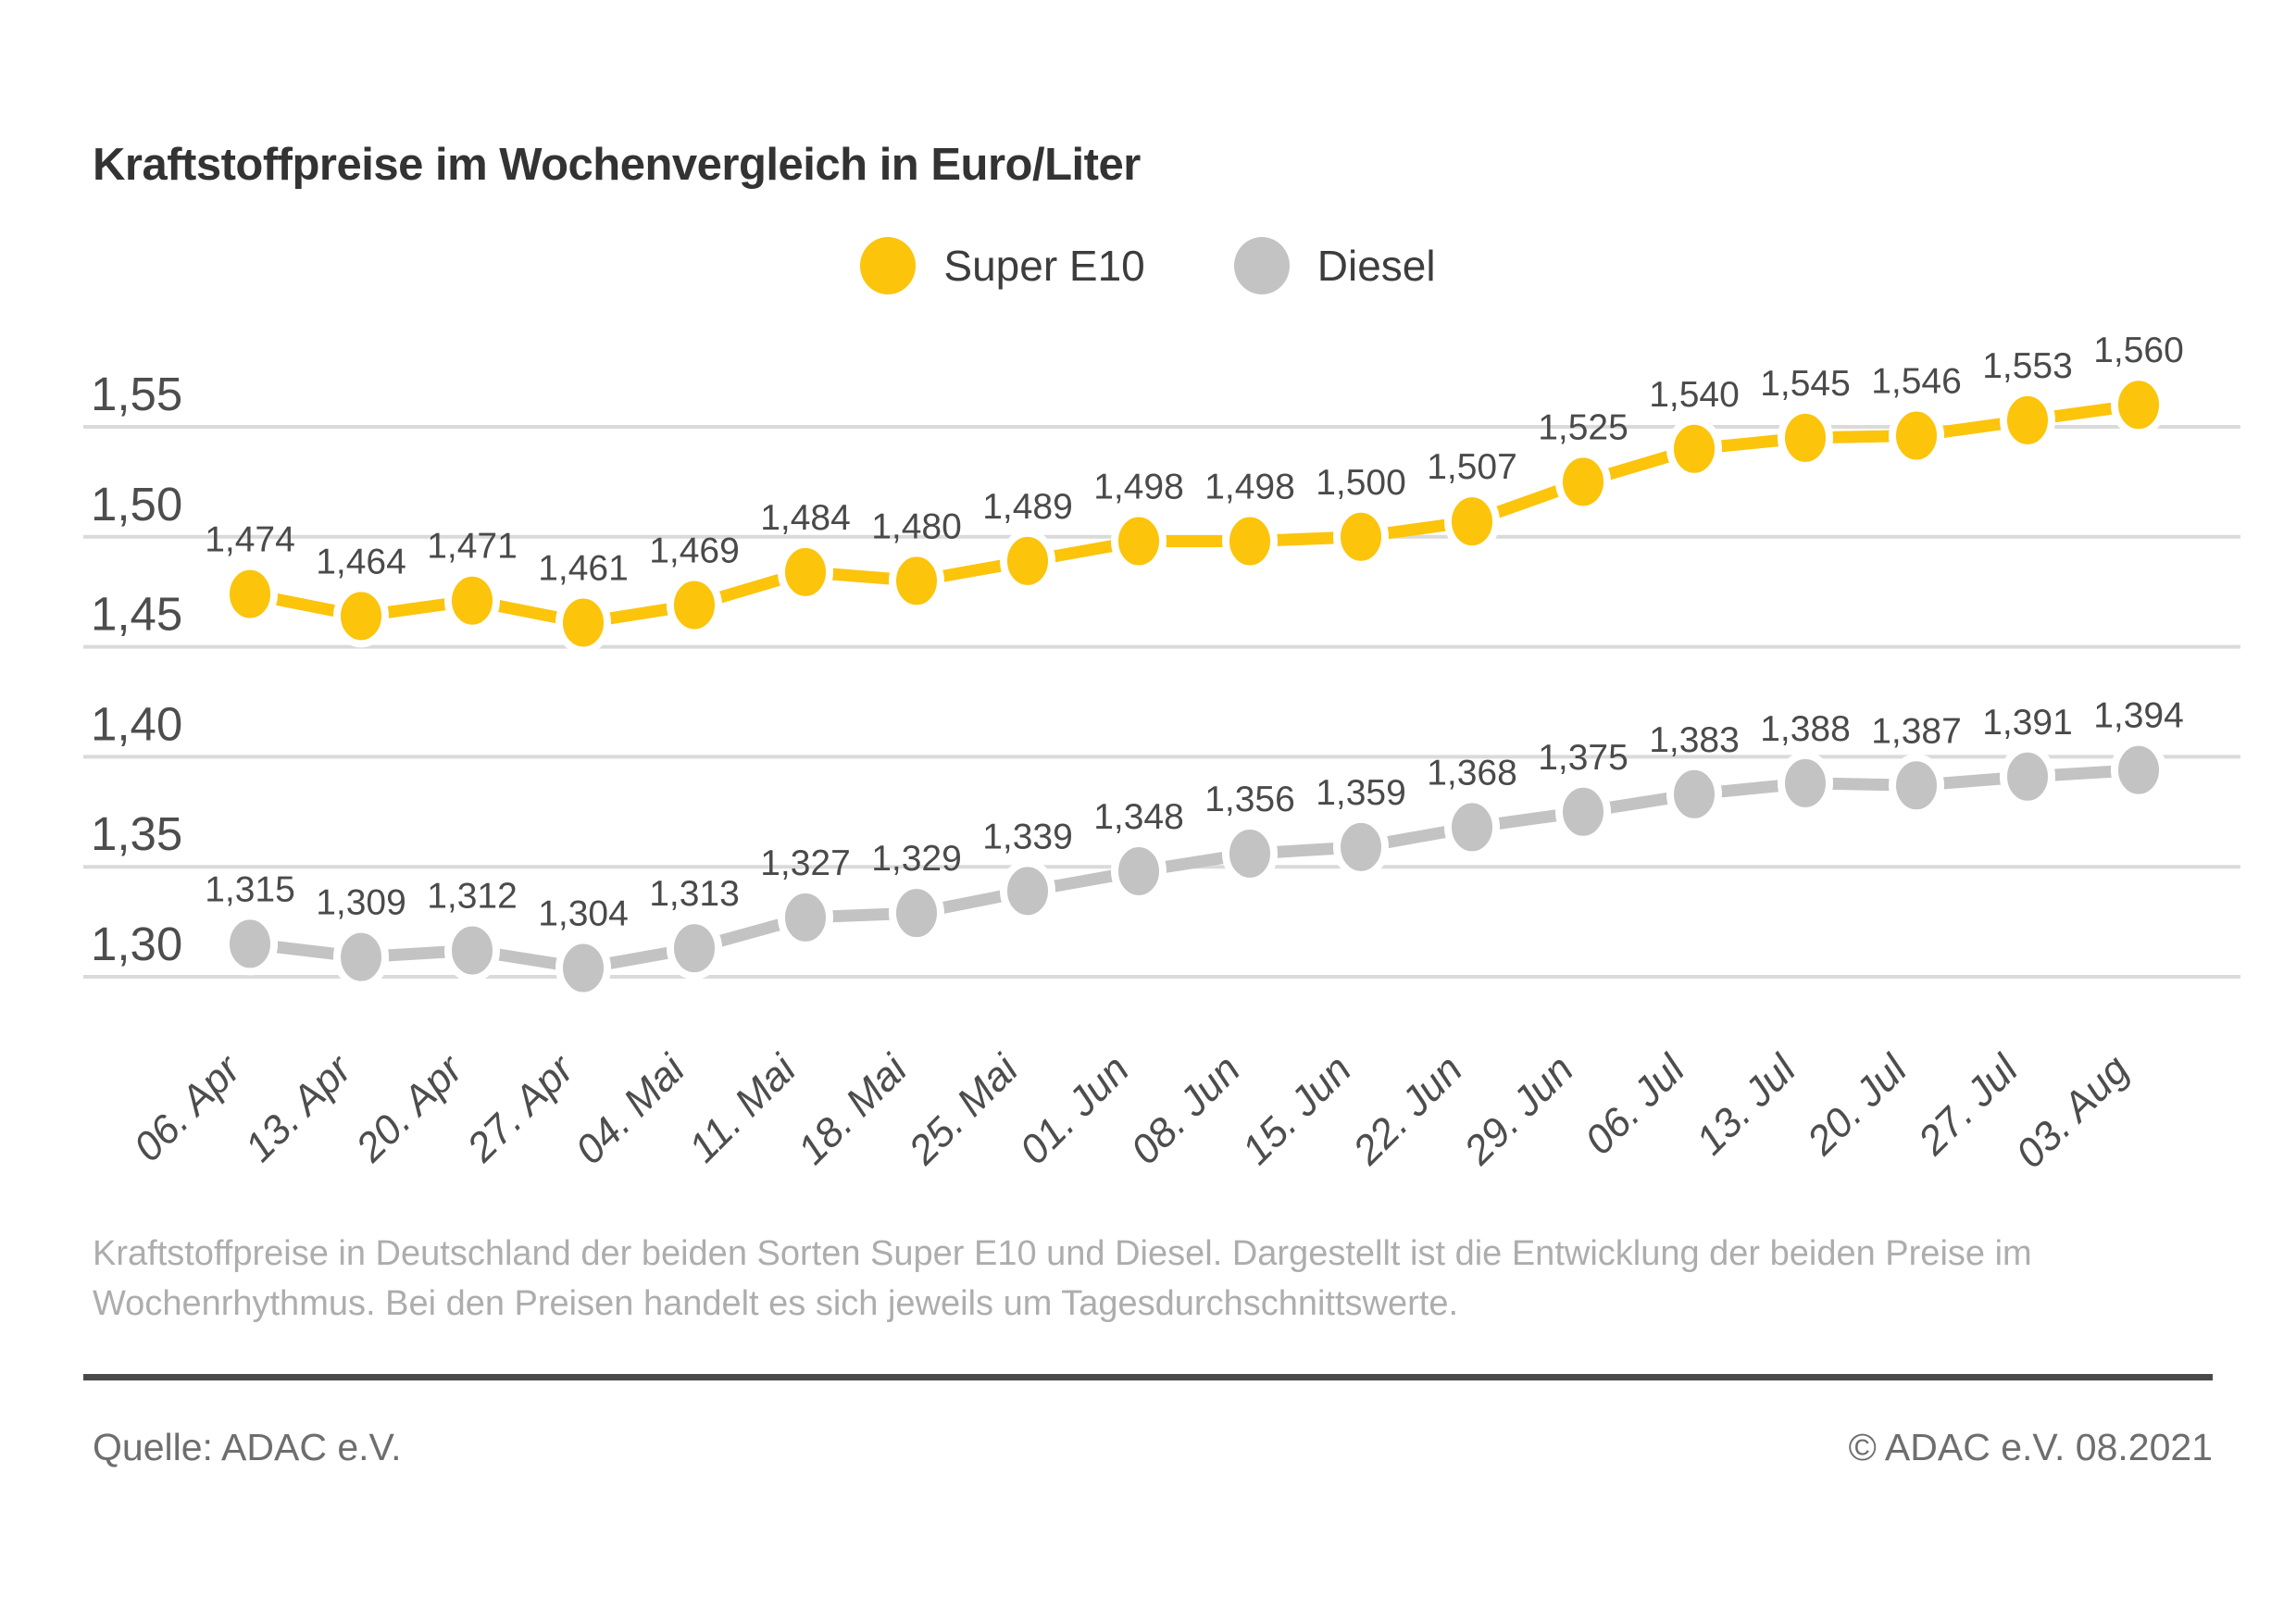 This screenshot has height=1611, width=2296. I want to click on data-point-label: 1,387, so click(1916, 731).